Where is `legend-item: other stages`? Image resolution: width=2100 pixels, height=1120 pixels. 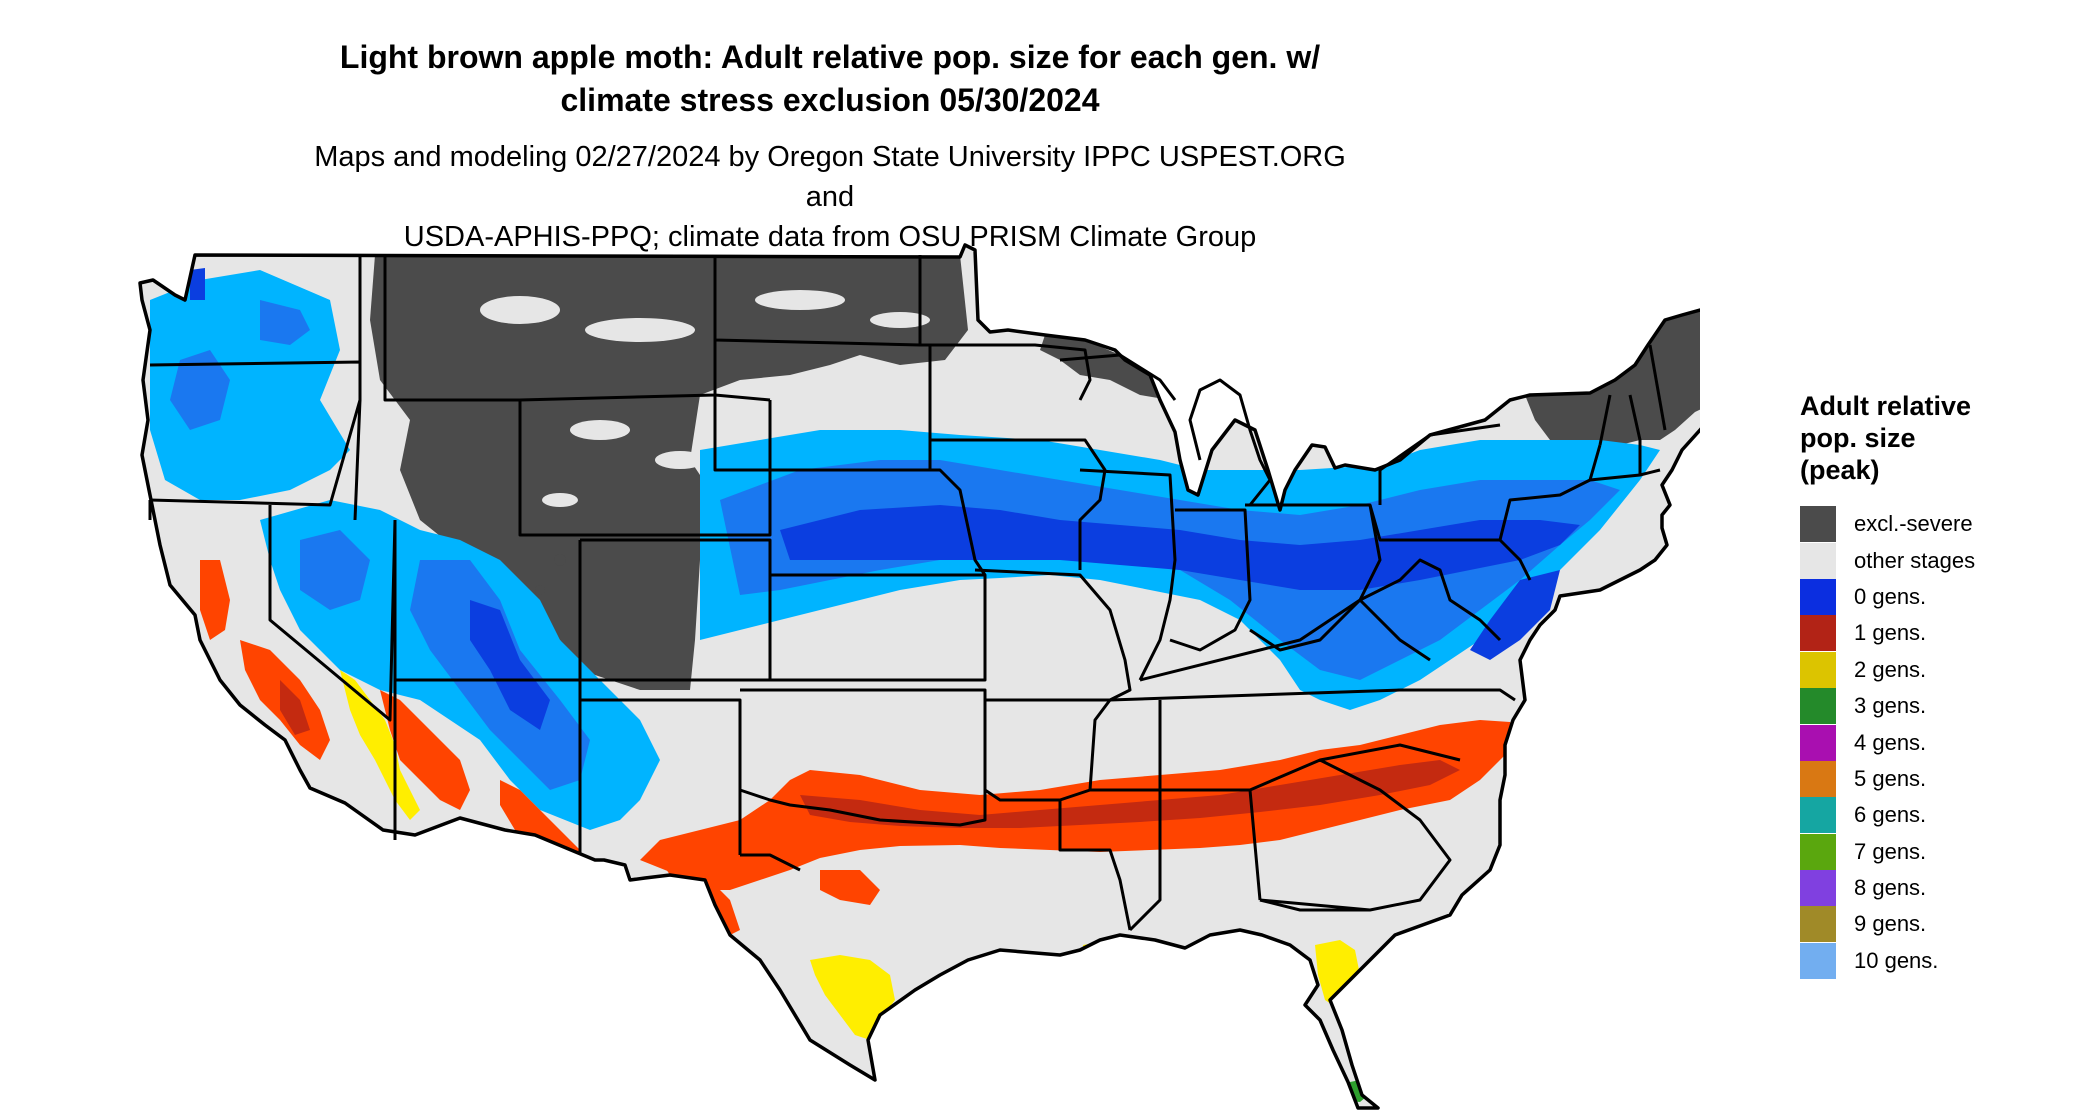 legend-item: other stages is located at coordinates (1935, 560).